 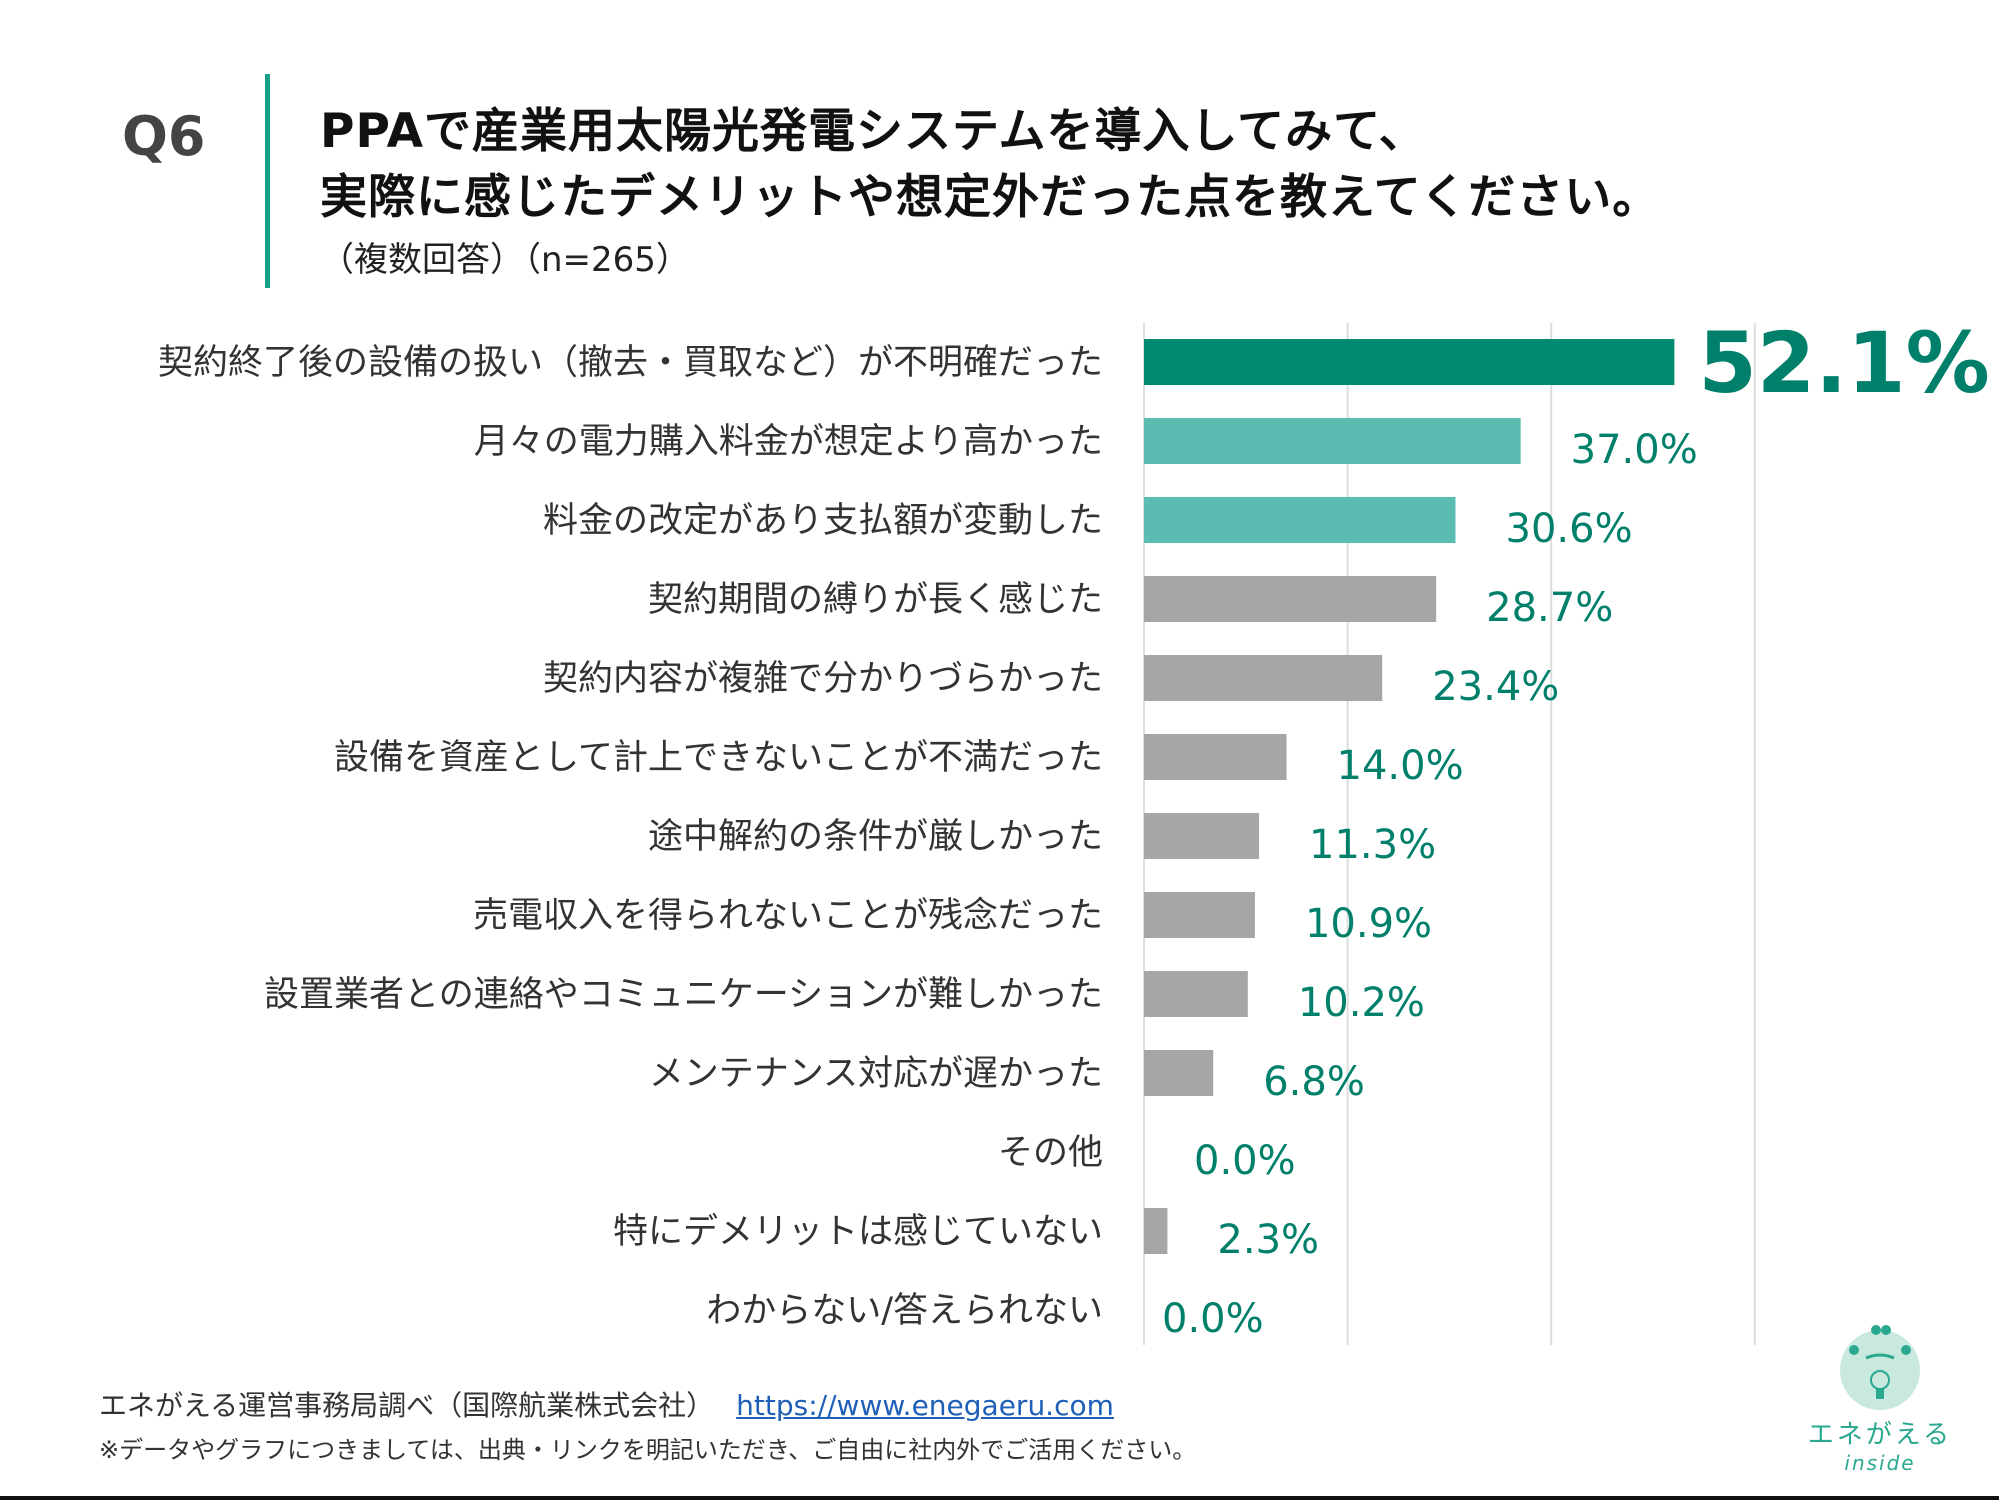 What do you see at coordinates (999, 1498) in the screenshot?
I see `bottom-border` at bounding box center [999, 1498].